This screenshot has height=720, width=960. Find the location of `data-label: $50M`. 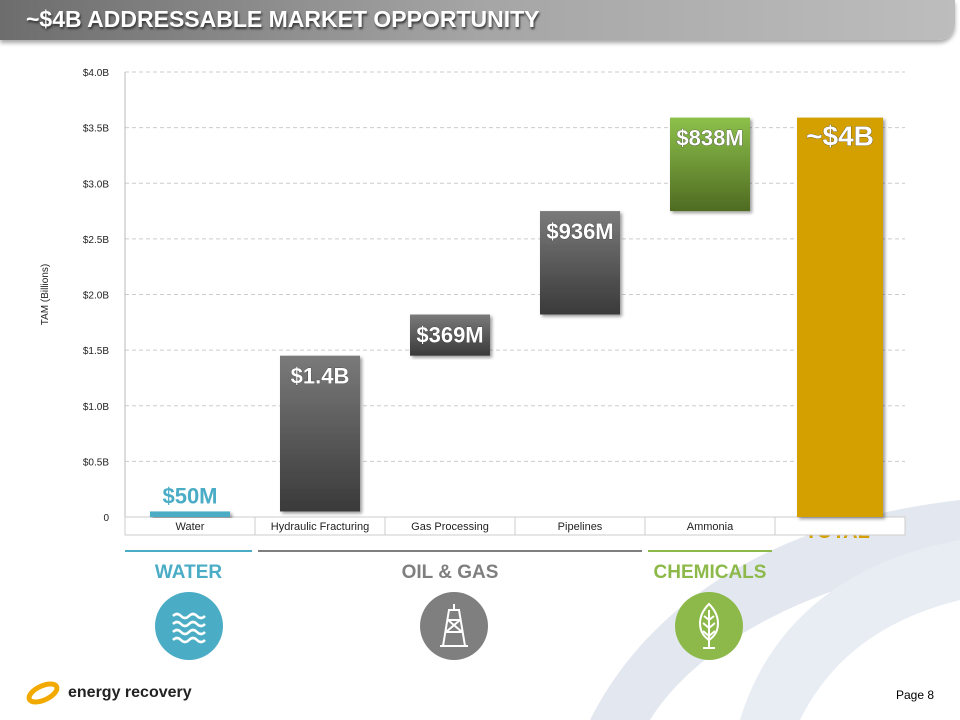

data-label: $50M is located at coordinates (189, 495).